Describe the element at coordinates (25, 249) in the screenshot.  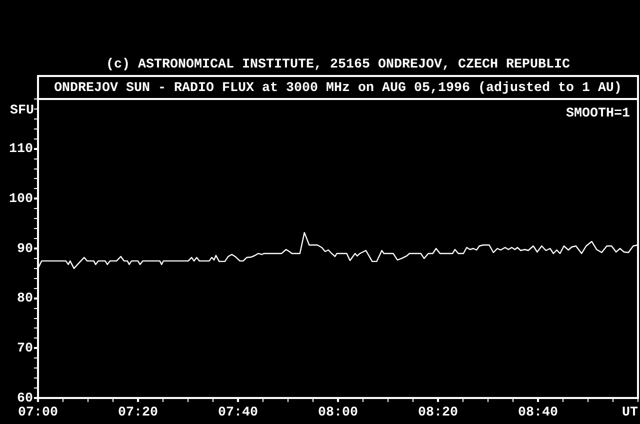
I see `y-tick-label: 90` at that location.